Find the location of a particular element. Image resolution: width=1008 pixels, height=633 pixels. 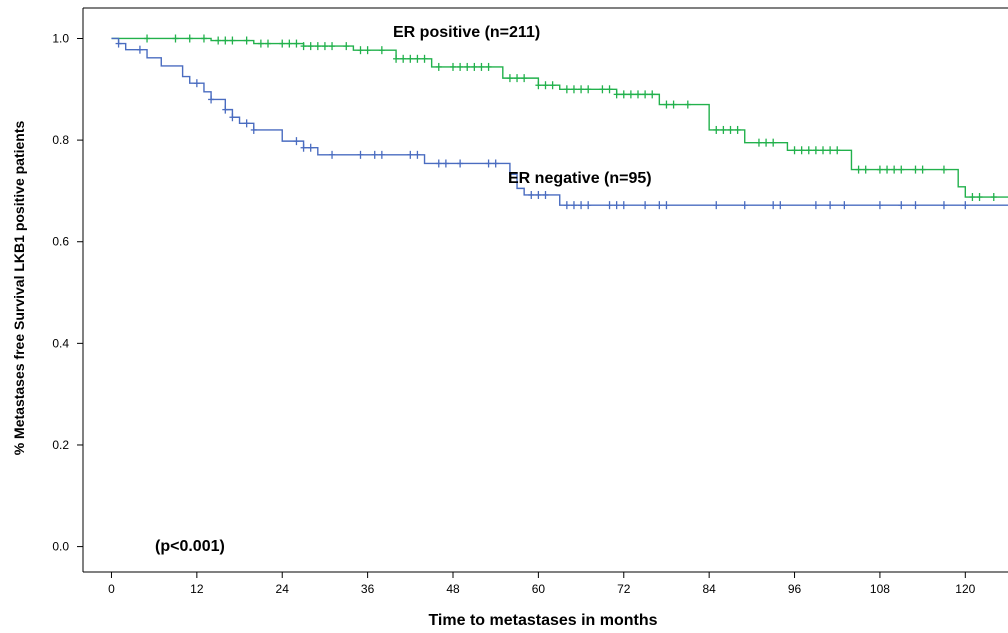

x-axis-title: Time to metastases in months is located at coordinates (542, 620).